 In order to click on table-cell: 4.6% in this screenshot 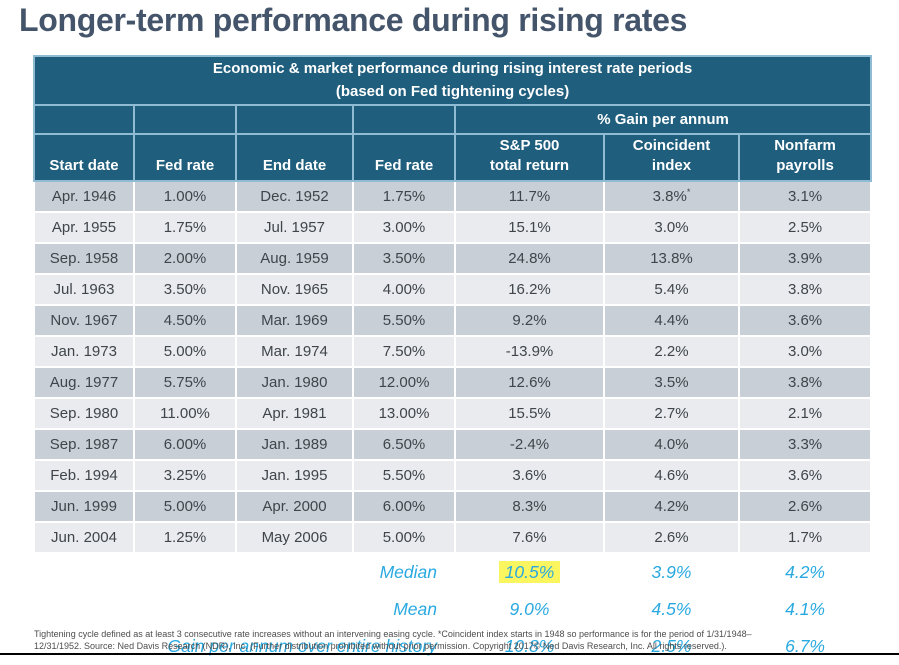, I will do `click(671, 475)`.